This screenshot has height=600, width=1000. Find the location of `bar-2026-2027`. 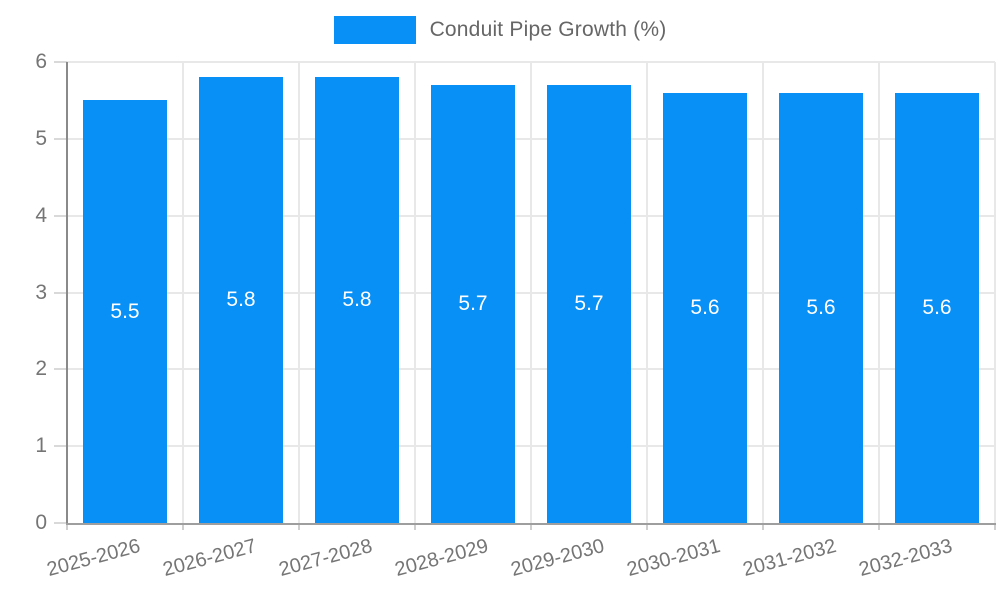

bar-2026-2027 is located at coordinates (241, 300).